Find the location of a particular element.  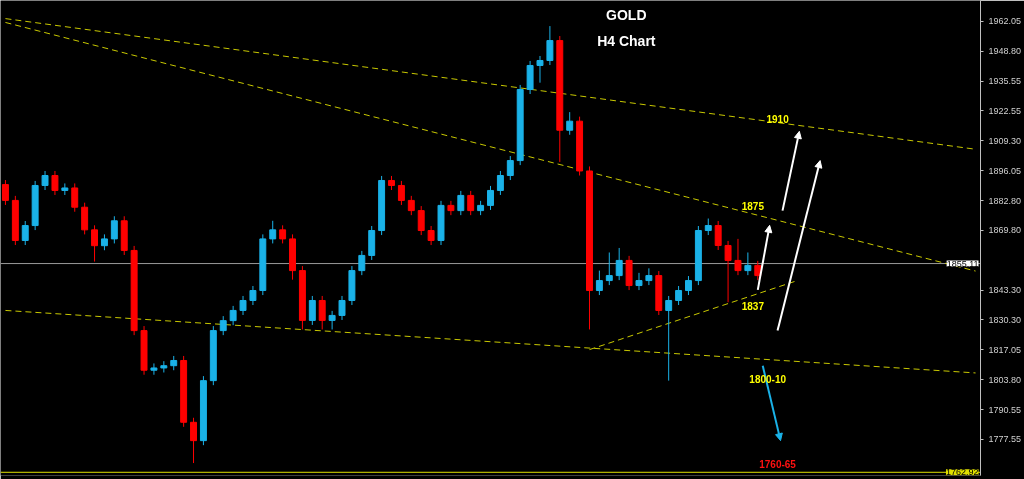

y-tick-label: 1948.80 is located at coordinates (1005, 51).